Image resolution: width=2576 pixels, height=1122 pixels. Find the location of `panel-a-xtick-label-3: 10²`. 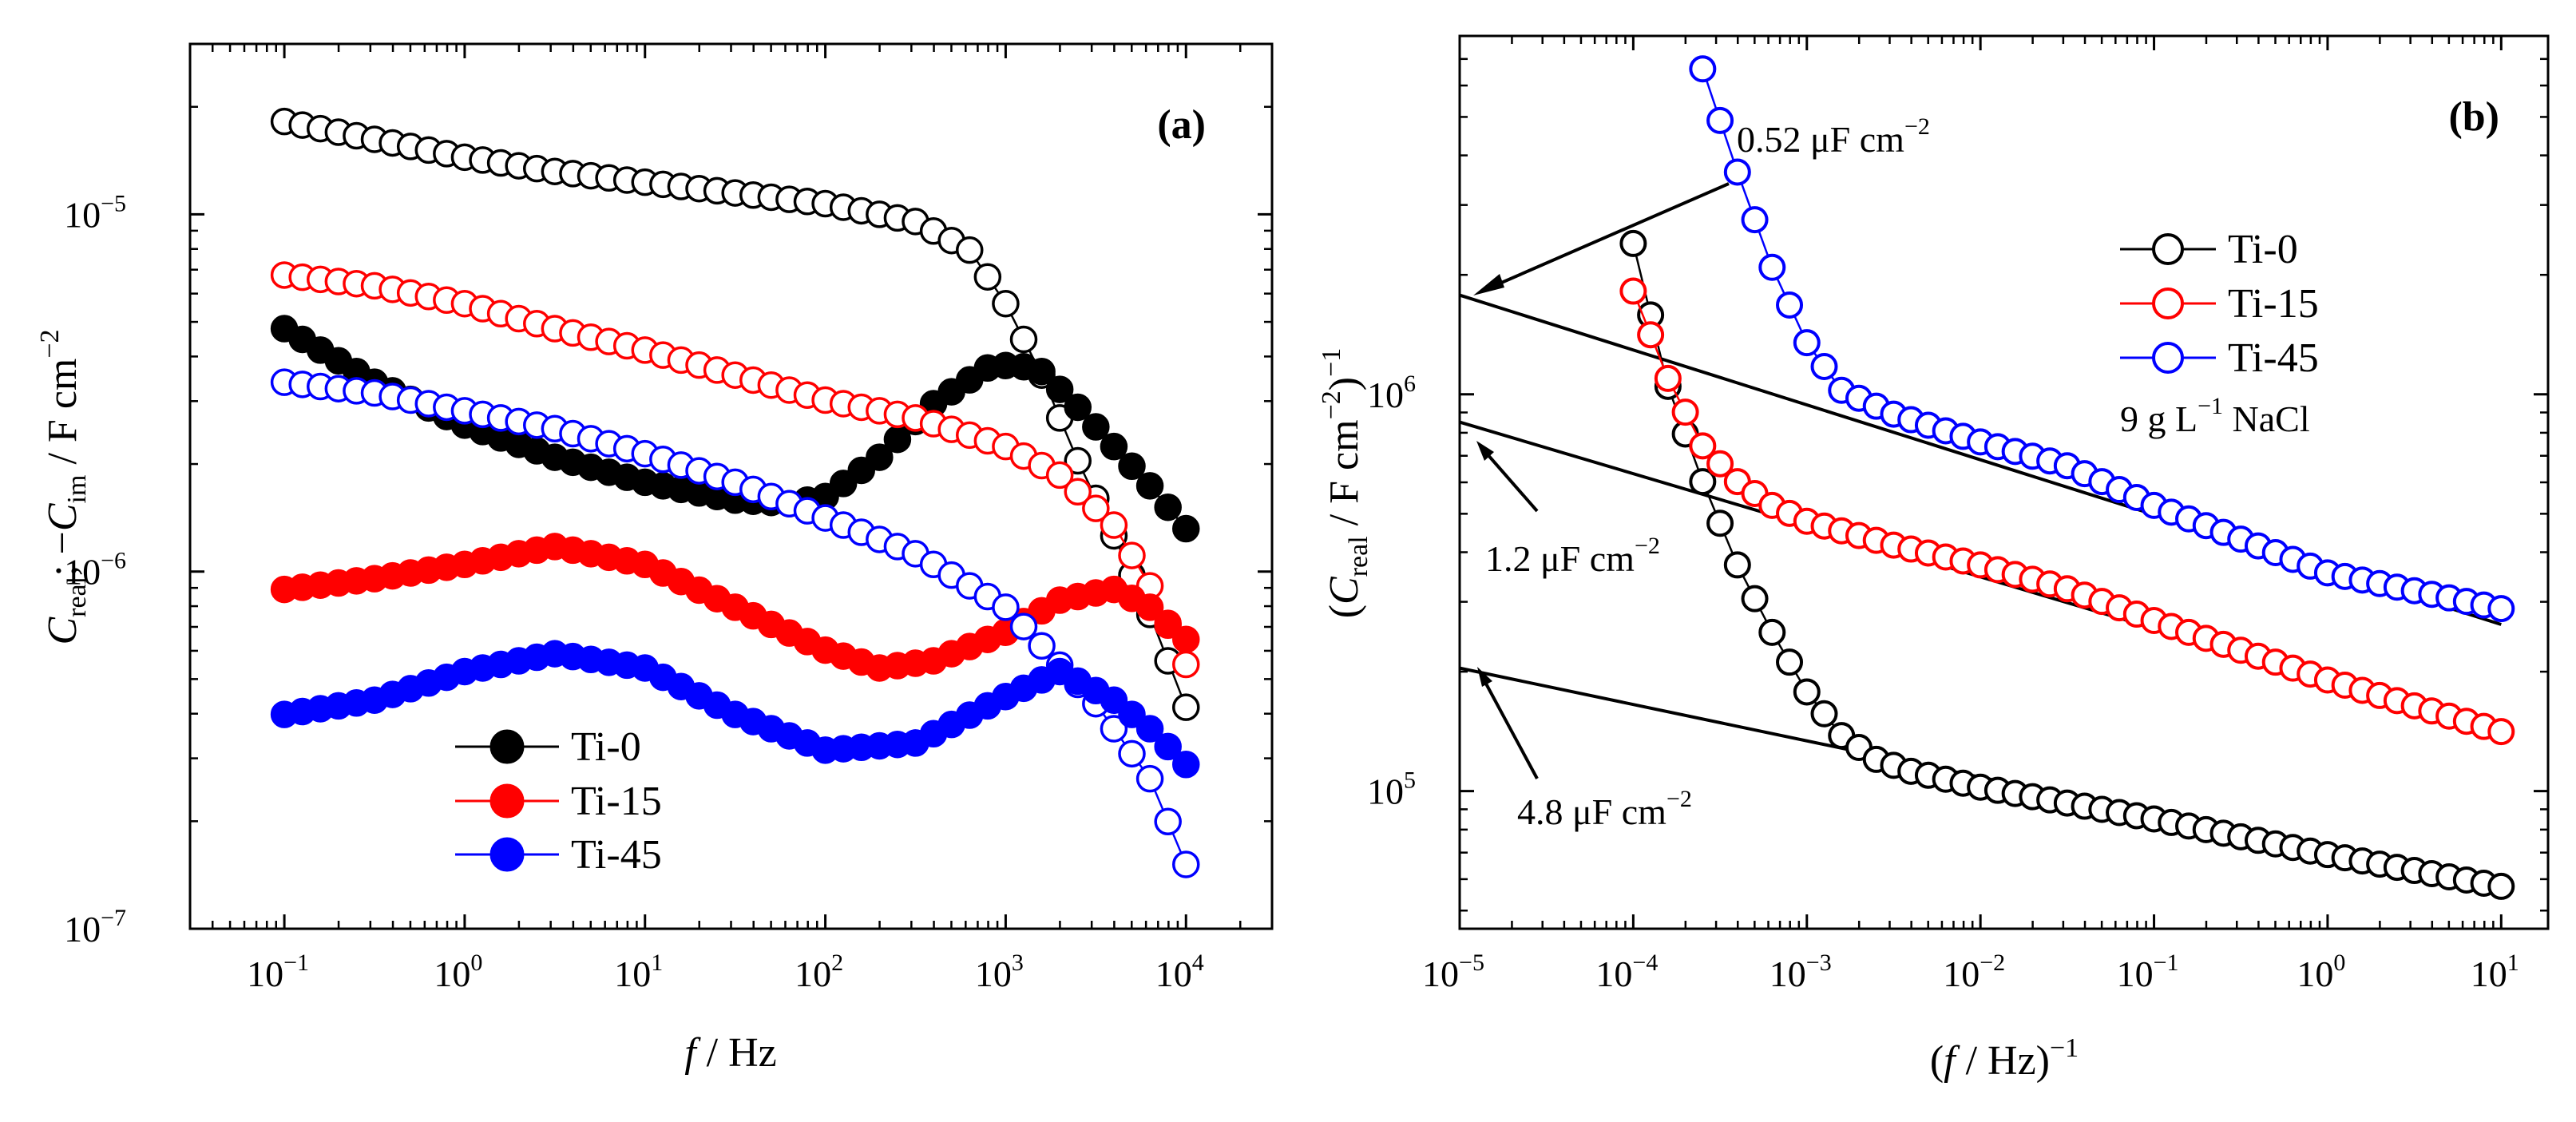

panel-a-xtick-label-3: 10² is located at coordinates (819, 972).